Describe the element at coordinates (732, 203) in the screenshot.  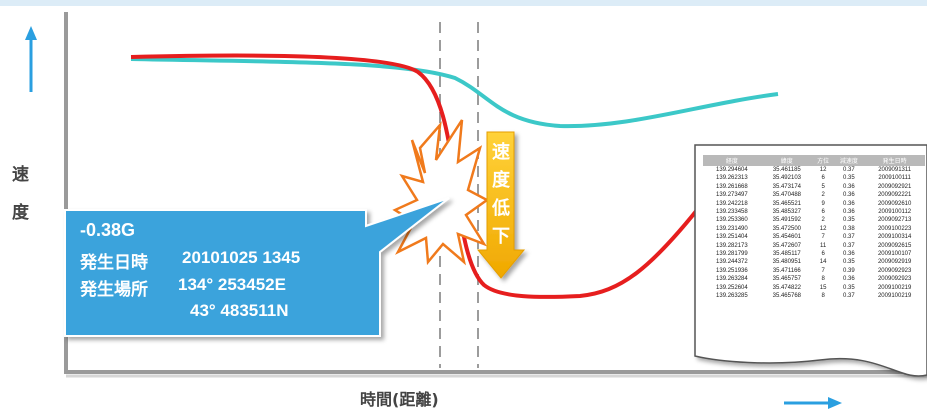
I see `log-table-cell: 139.242218` at that location.